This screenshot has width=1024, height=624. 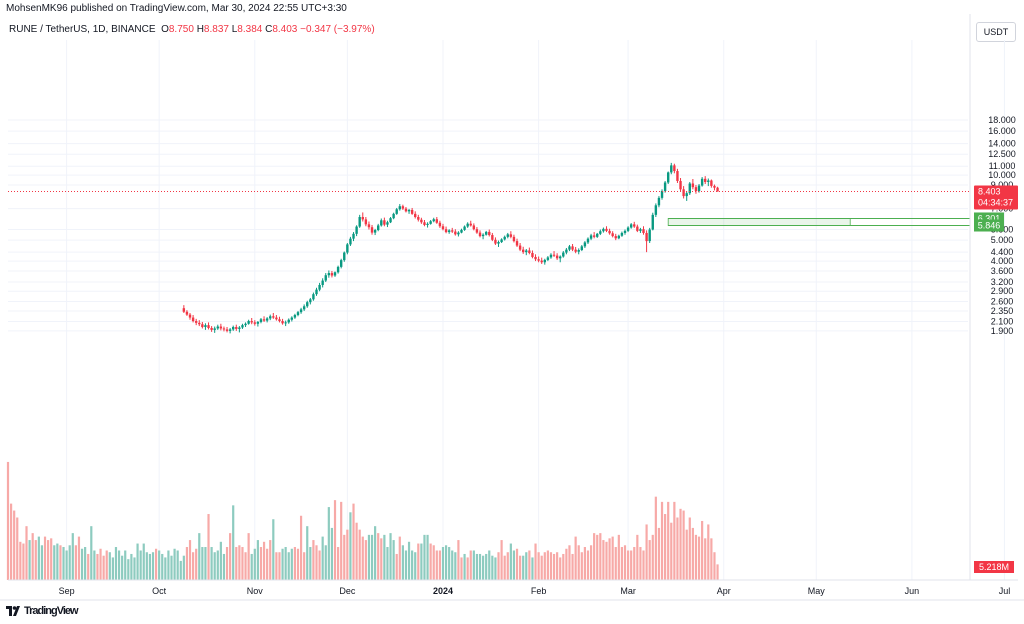 I want to click on symbol-name: RUNE / TetherUS, 1D, BINANCE, so click(x=82, y=29).